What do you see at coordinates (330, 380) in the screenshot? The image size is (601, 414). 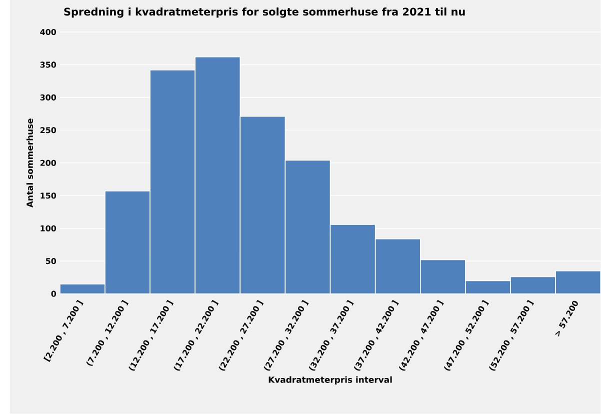 I see `x-axis-title: Kvadratmeterpris interval` at bounding box center [330, 380].